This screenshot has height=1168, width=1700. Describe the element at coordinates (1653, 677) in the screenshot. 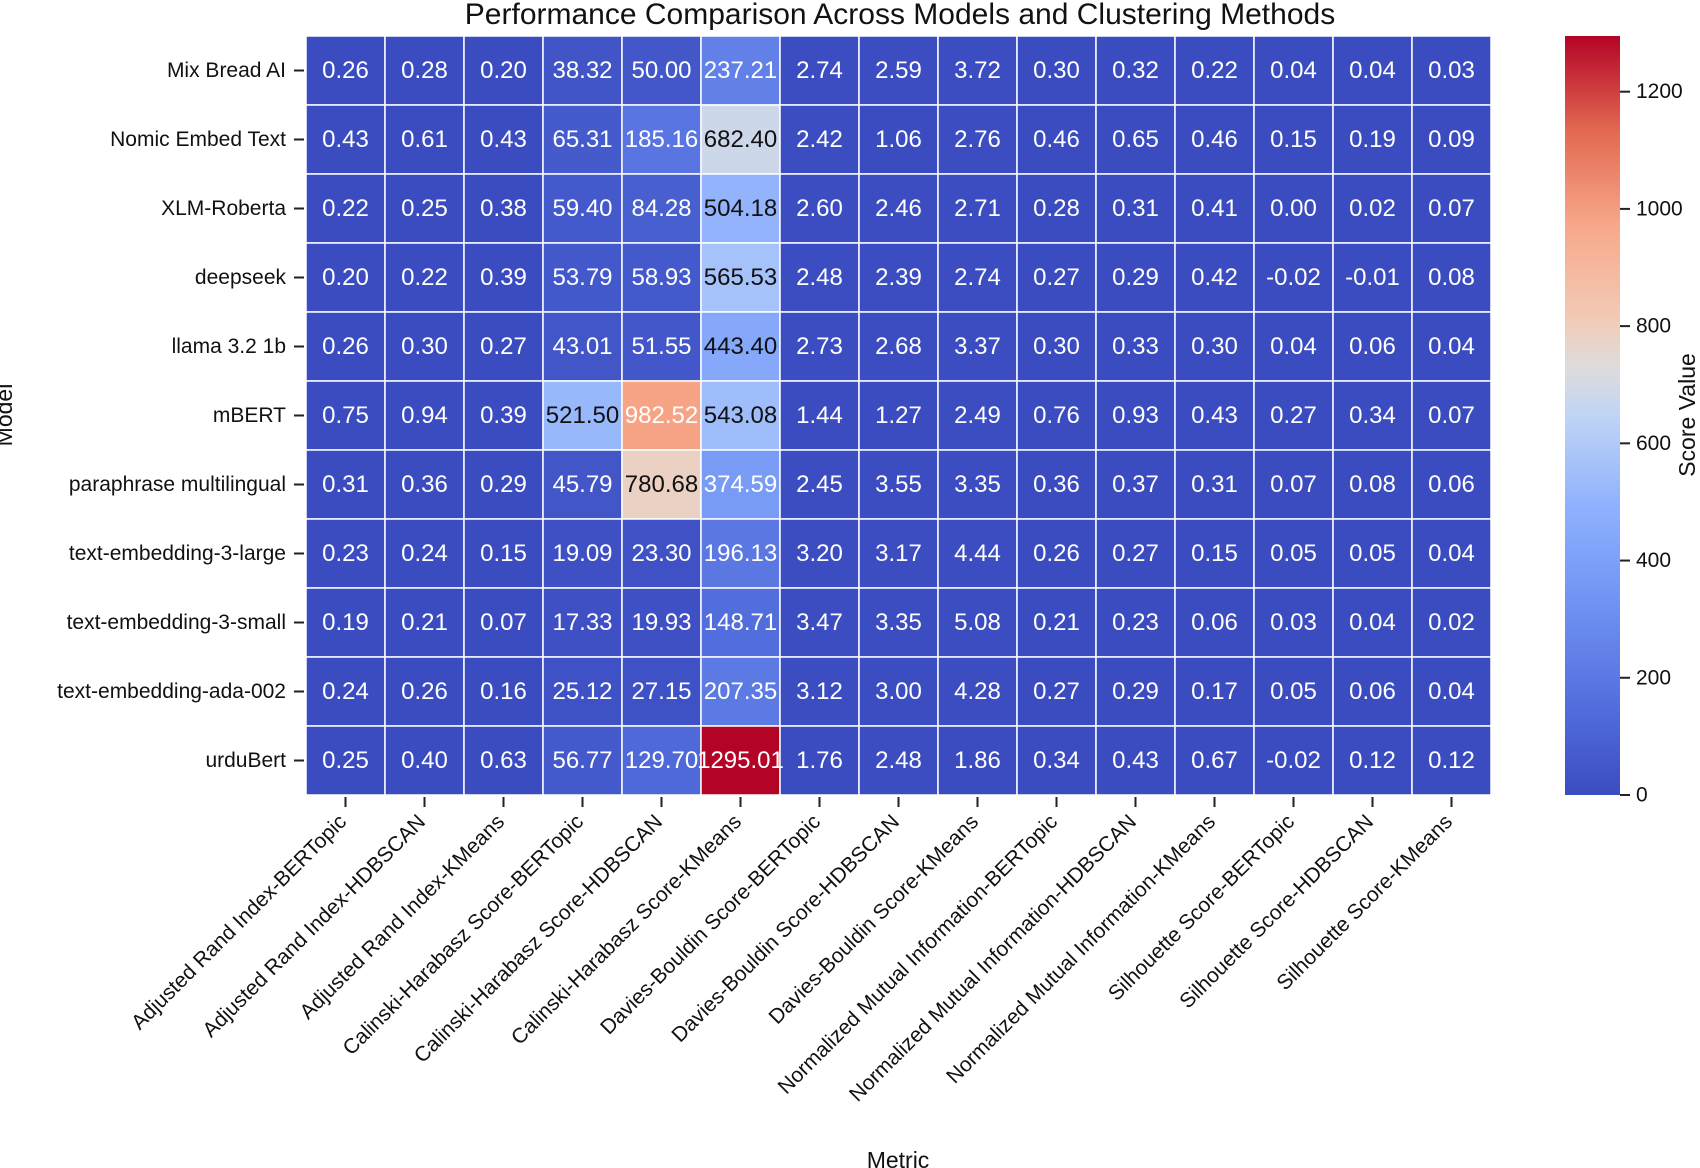

I see `colorbar-tick-label: 200` at that location.